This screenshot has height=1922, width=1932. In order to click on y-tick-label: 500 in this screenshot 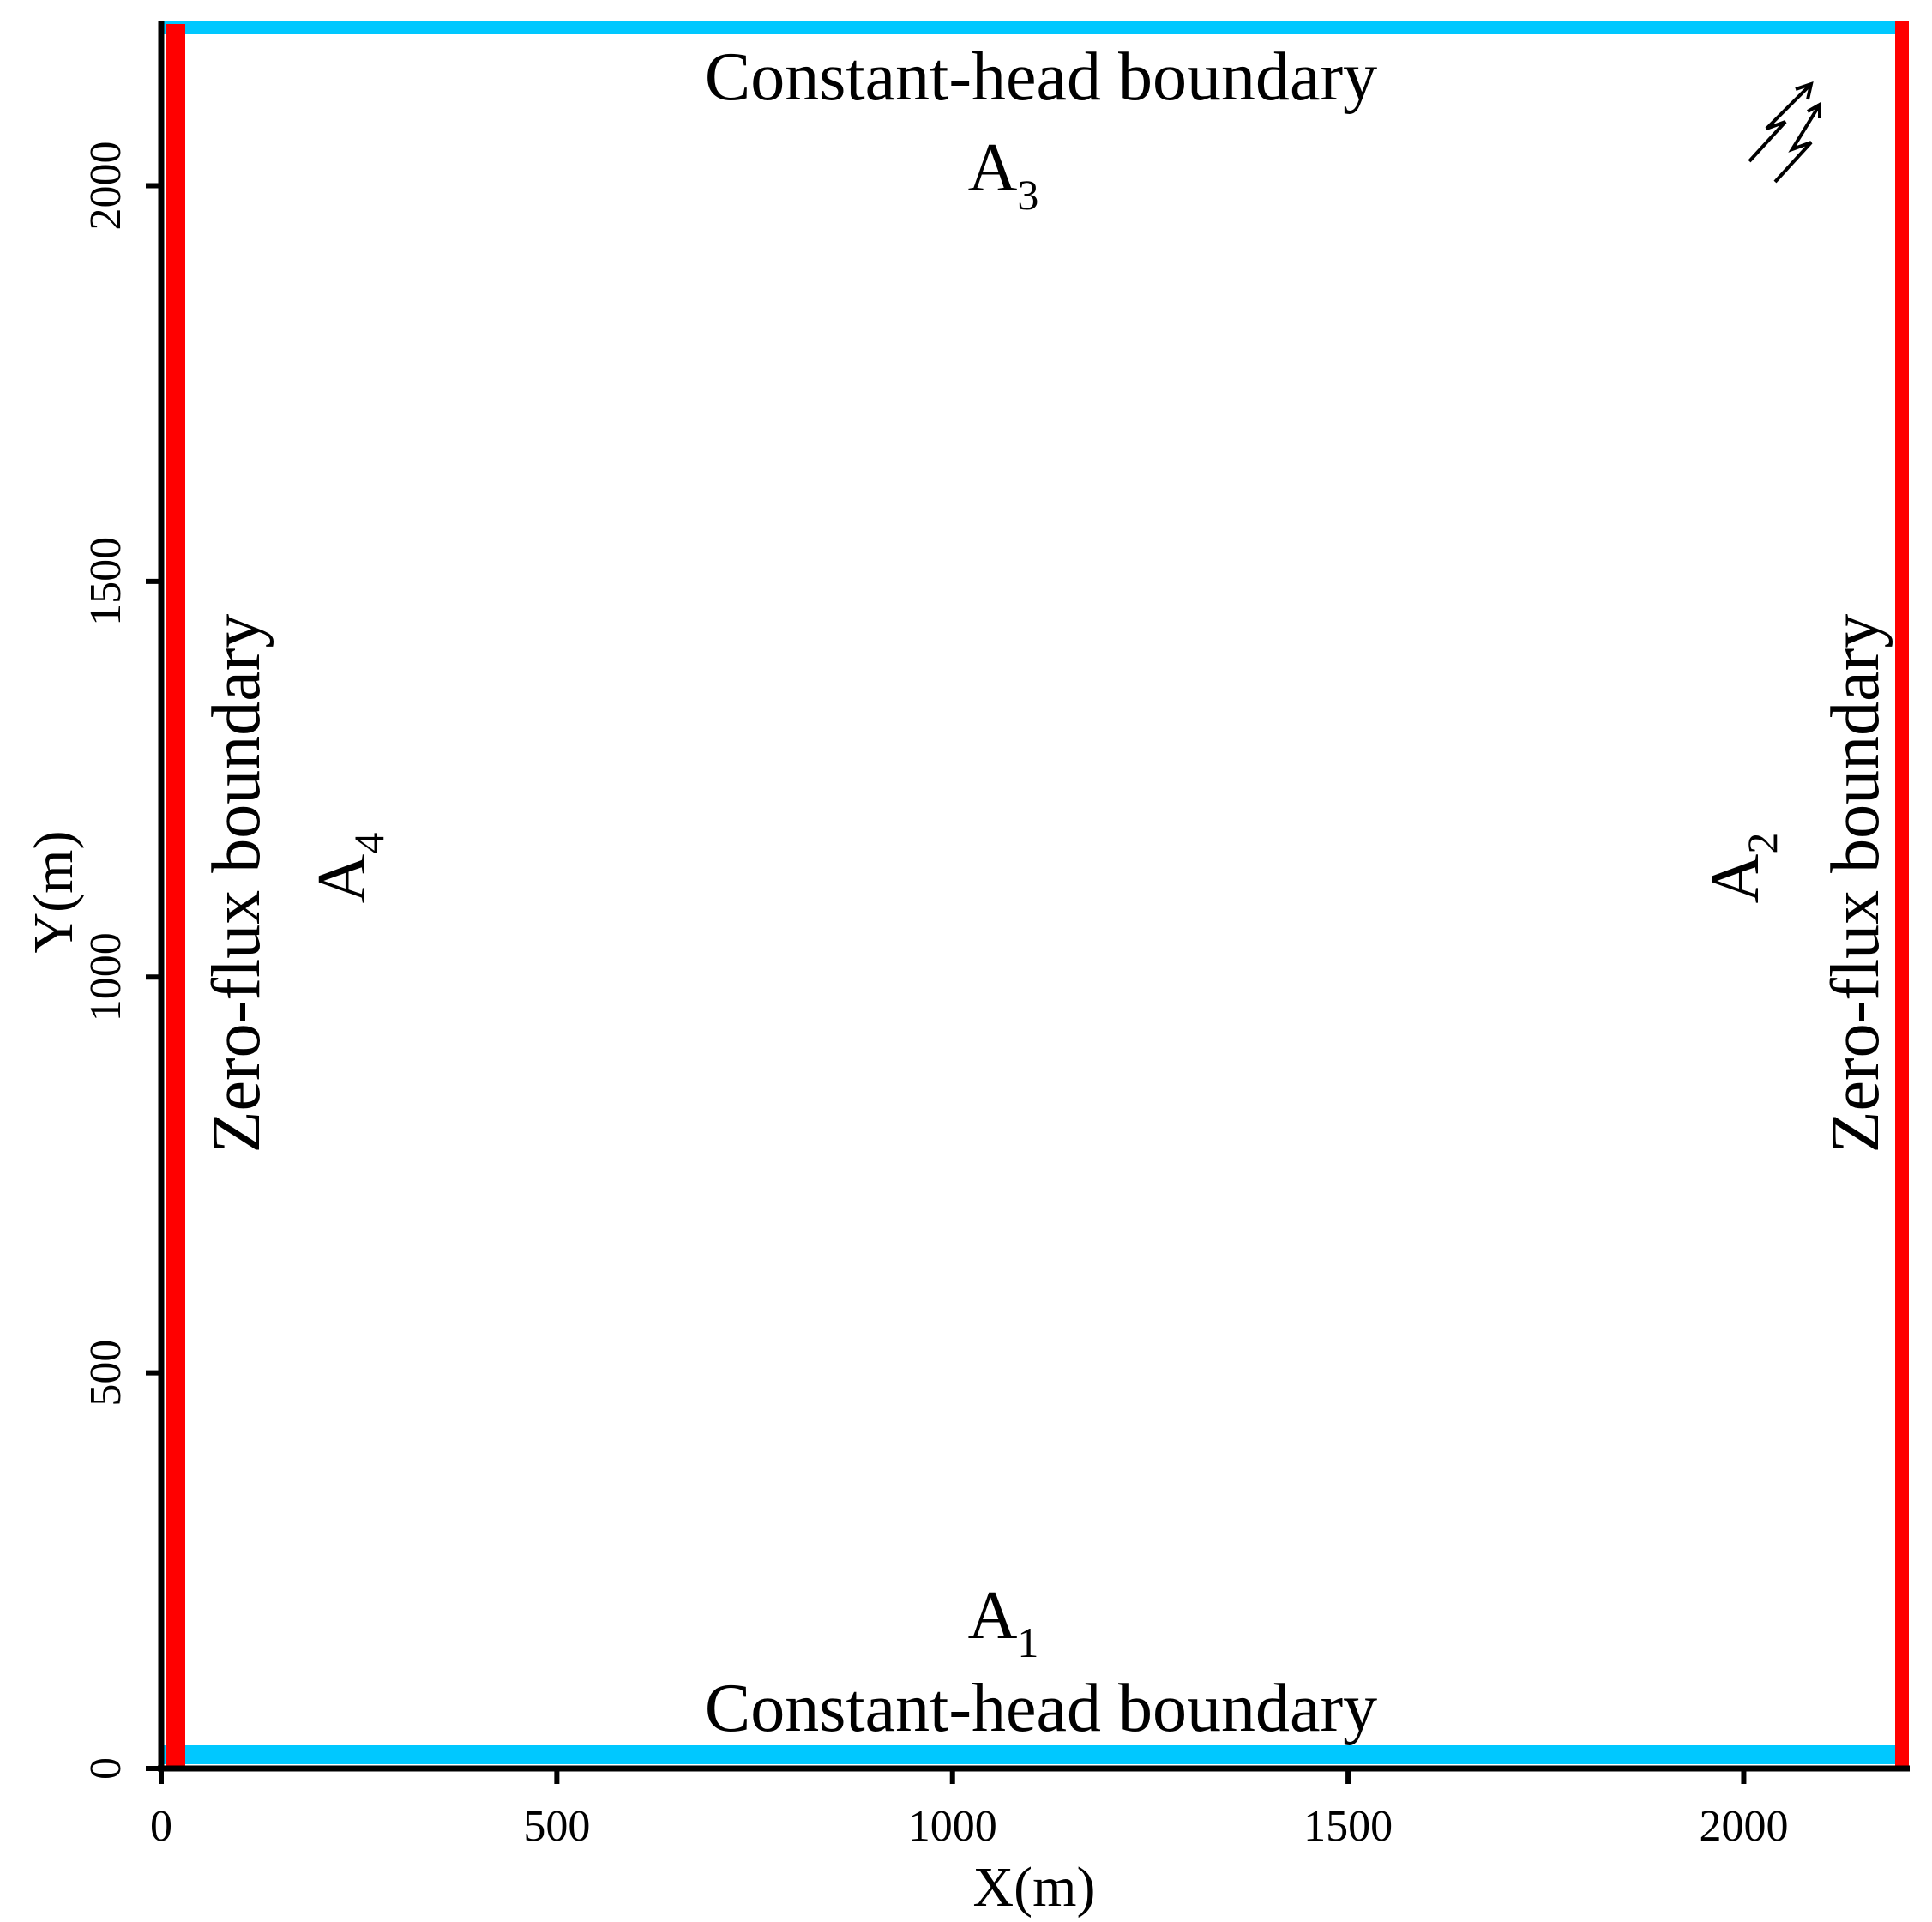, I will do `click(105, 1373)`.